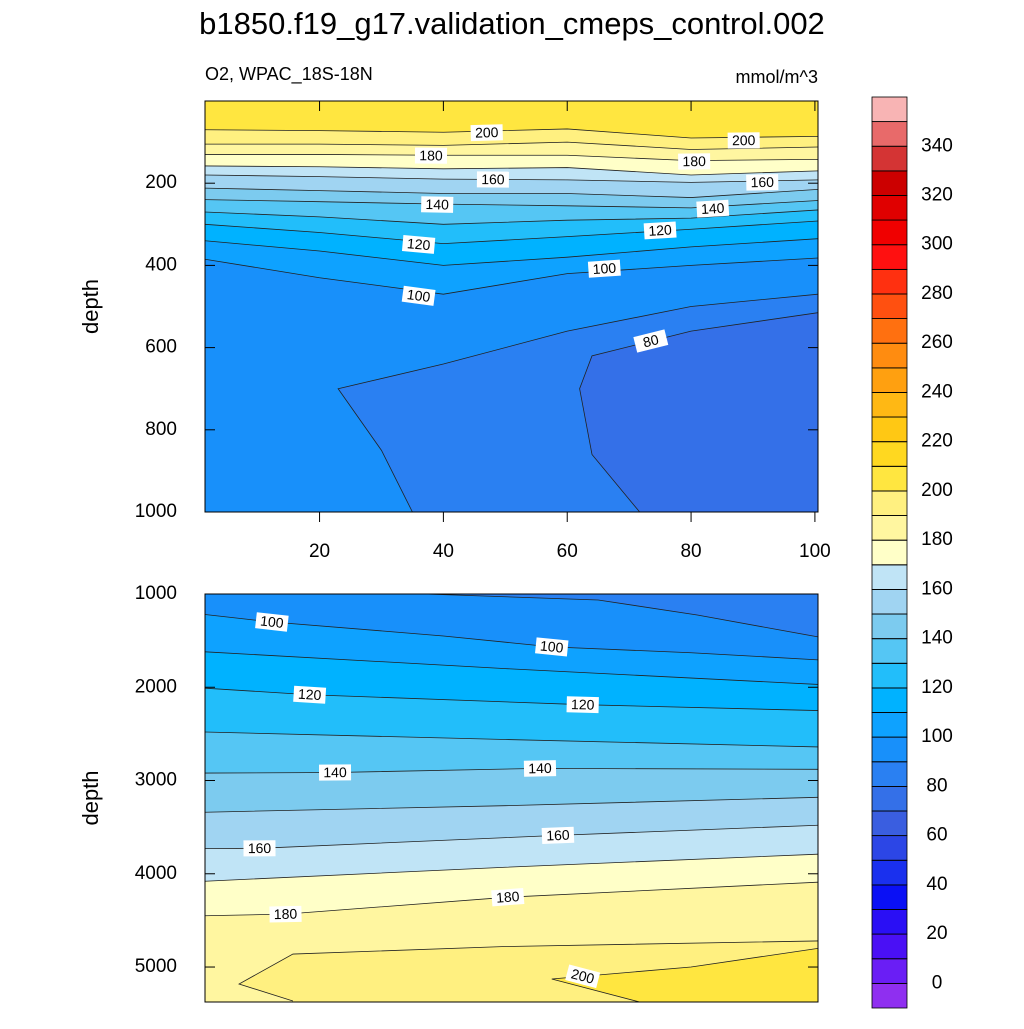  Describe the element at coordinates (936, 835) in the screenshot. I see `colorbar-label: 60` at that location.